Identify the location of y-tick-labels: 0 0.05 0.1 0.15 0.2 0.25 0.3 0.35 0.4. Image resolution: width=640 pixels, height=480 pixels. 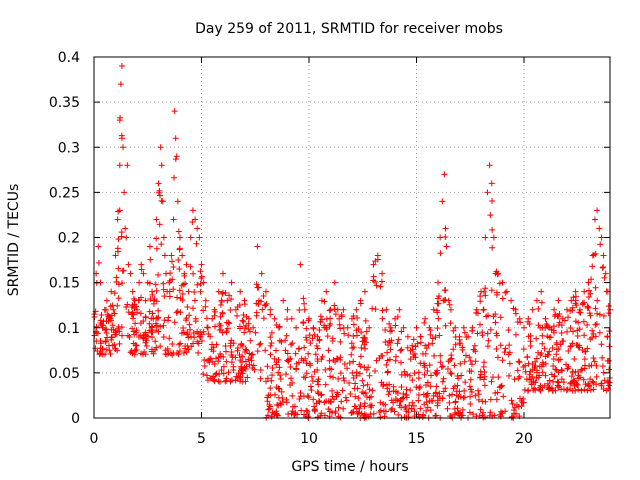
(64, 238).